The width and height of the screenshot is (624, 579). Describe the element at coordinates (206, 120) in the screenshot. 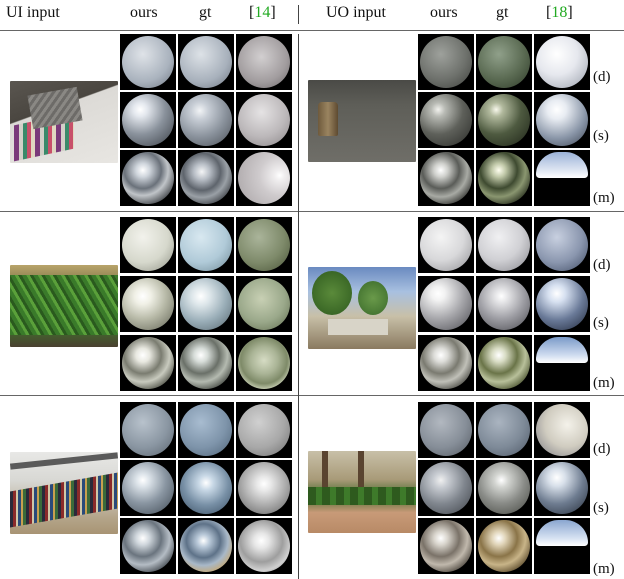

I see `g1-gt-specular` at that location.